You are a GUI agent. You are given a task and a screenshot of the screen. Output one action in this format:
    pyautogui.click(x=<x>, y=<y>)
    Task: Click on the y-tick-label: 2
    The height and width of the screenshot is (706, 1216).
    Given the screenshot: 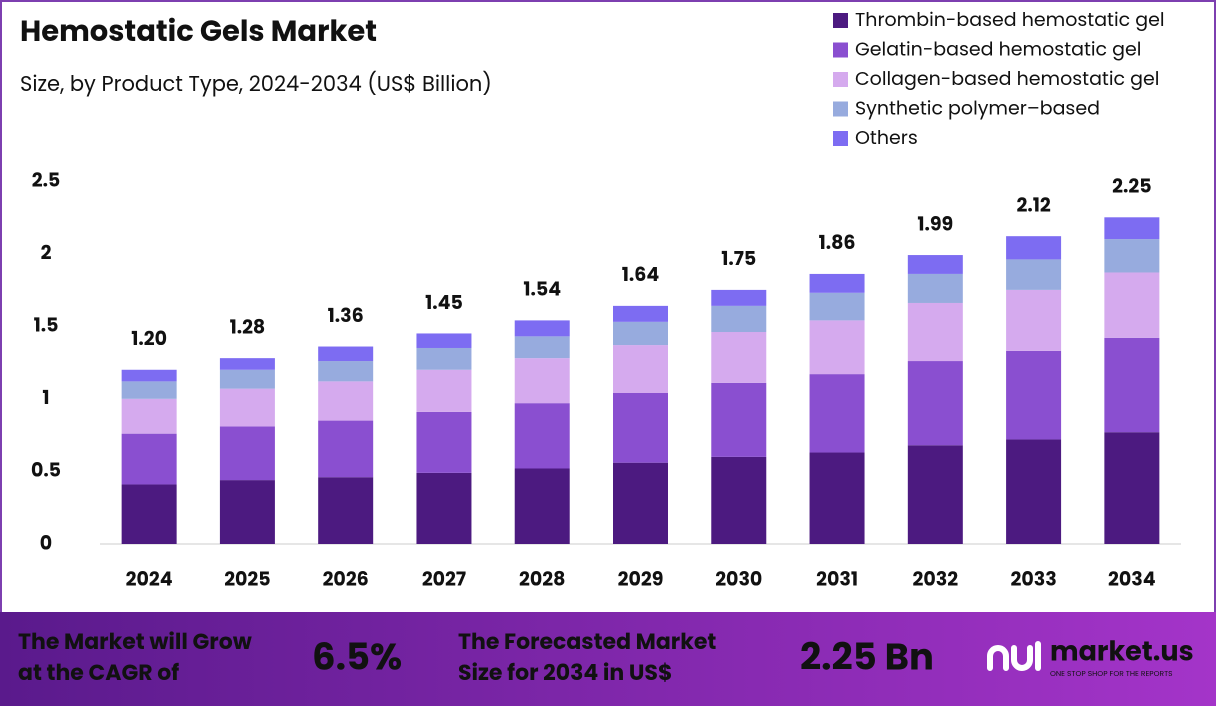 What is the action you would take?
    pyautogui.click(x=46, y=252)
    